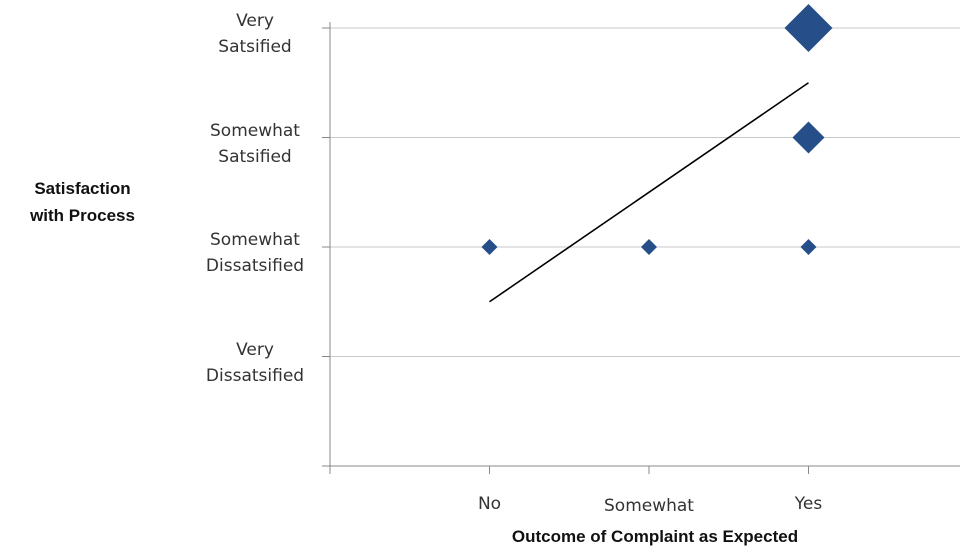  Describe the element at coordinates (255, 363) in the screenshot. I see `y-tick-label: Very Dissatsified` at that location.